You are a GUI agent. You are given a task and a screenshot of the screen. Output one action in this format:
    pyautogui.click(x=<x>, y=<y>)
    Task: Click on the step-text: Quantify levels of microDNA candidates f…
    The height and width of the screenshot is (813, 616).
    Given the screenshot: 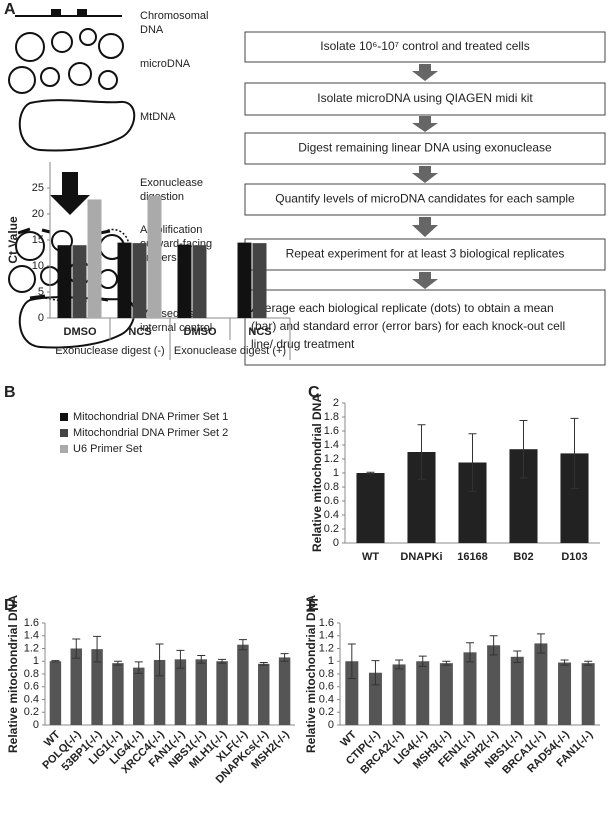 What is the action you would take?
    pyautogui.click(x=425, y=199)
    